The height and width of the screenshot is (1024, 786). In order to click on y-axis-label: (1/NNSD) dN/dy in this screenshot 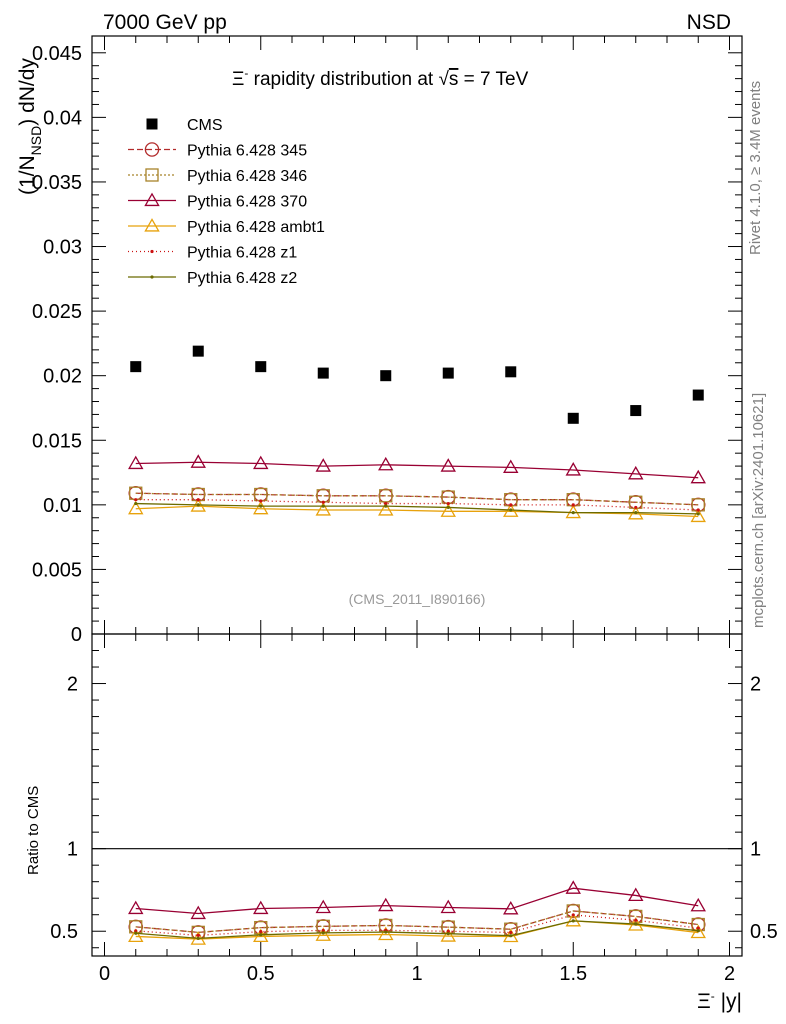, I will do `click(30, 126)`.